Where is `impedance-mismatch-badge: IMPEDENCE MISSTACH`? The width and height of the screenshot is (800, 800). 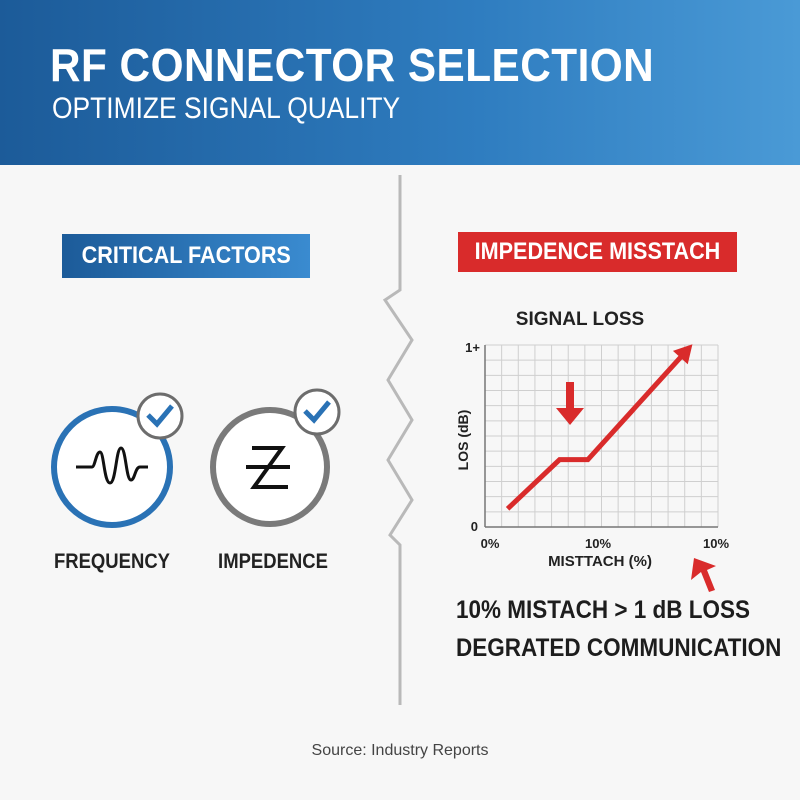 impedance-mismatch-badge: IMPEDENCE MISSTACH is located at coordinates (597, 252).